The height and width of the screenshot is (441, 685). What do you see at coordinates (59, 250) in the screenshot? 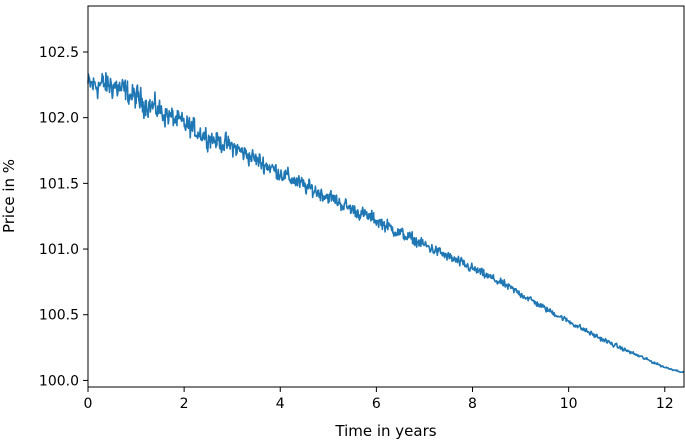
I see `y-tick-label: 101.0` at bounding box center [59, 250].